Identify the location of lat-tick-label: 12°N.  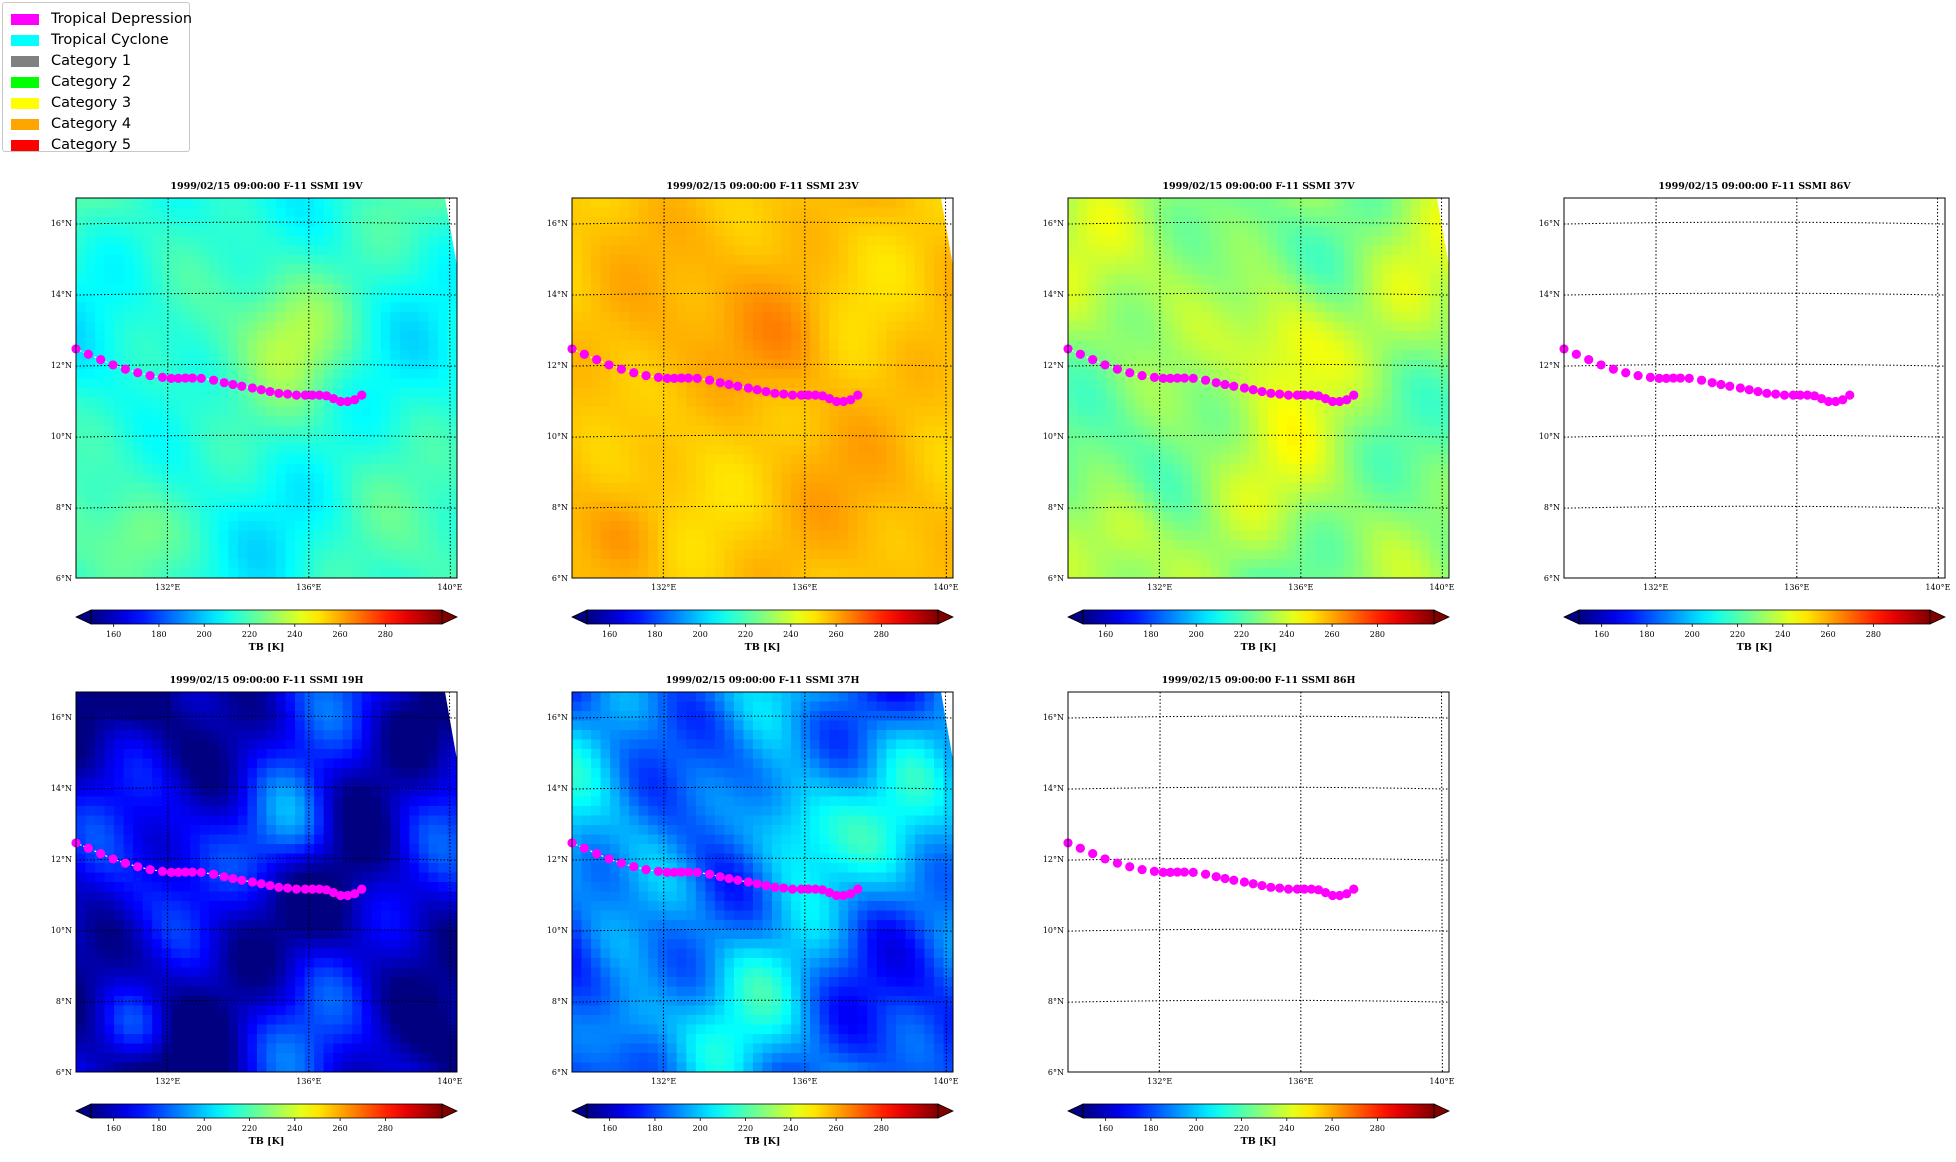
(1053, 365).